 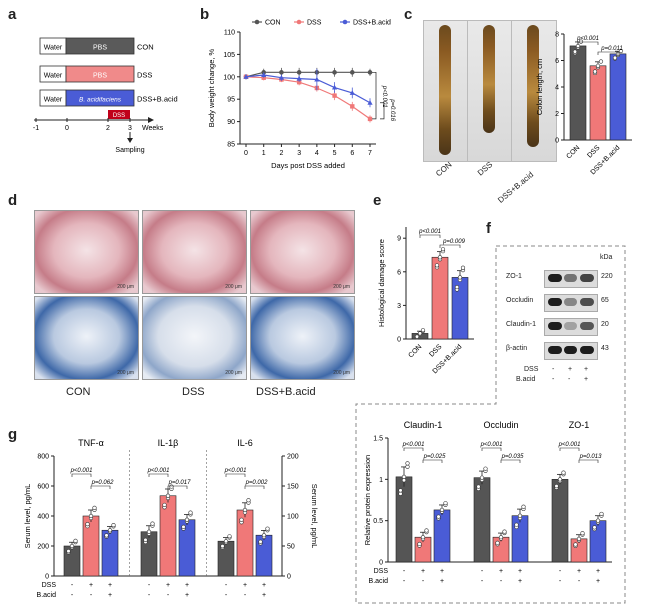 I want to click on y-tick-label: 0, so click(x=47, y=577).